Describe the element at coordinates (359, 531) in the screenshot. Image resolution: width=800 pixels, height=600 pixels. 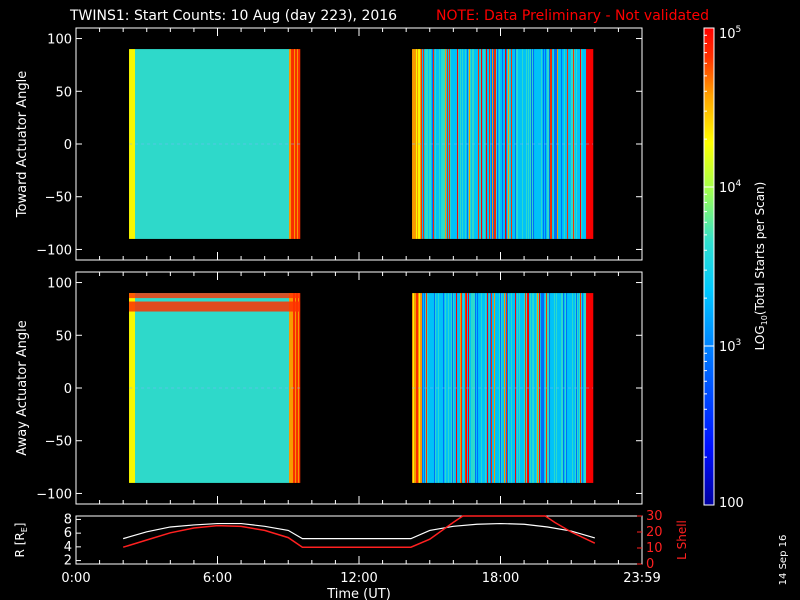
I see `lshell-line` at that location.